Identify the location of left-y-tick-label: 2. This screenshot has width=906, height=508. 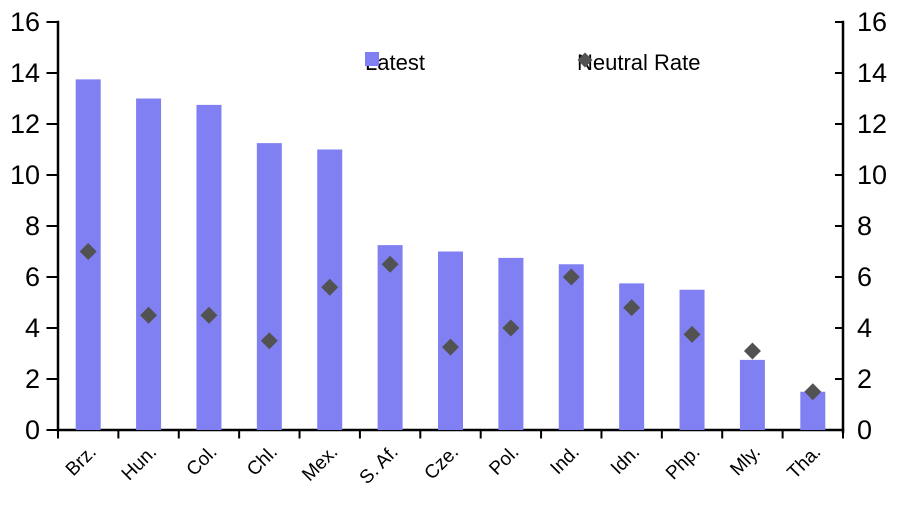
(32, 379).